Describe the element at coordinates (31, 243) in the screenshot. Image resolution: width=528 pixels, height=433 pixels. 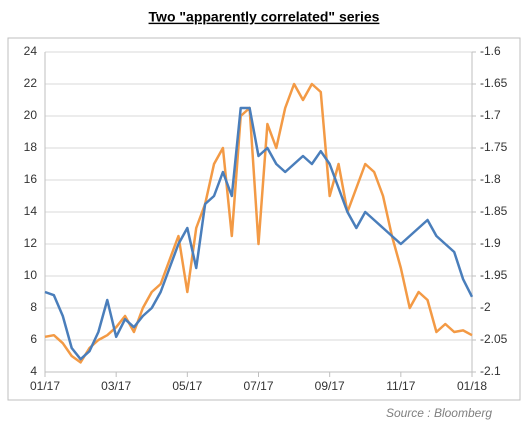
I see `y-tick-label: 12` at that location.